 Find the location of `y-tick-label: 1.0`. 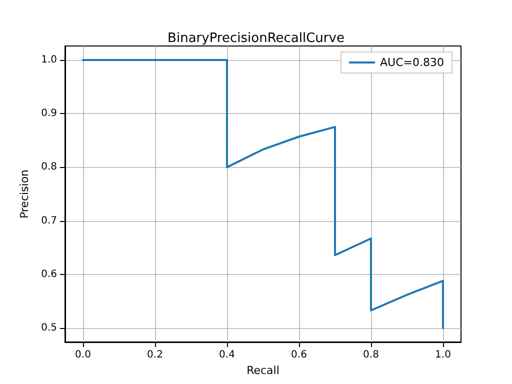

y-tick-label: 1.0 is located at coordinates (49, 60).